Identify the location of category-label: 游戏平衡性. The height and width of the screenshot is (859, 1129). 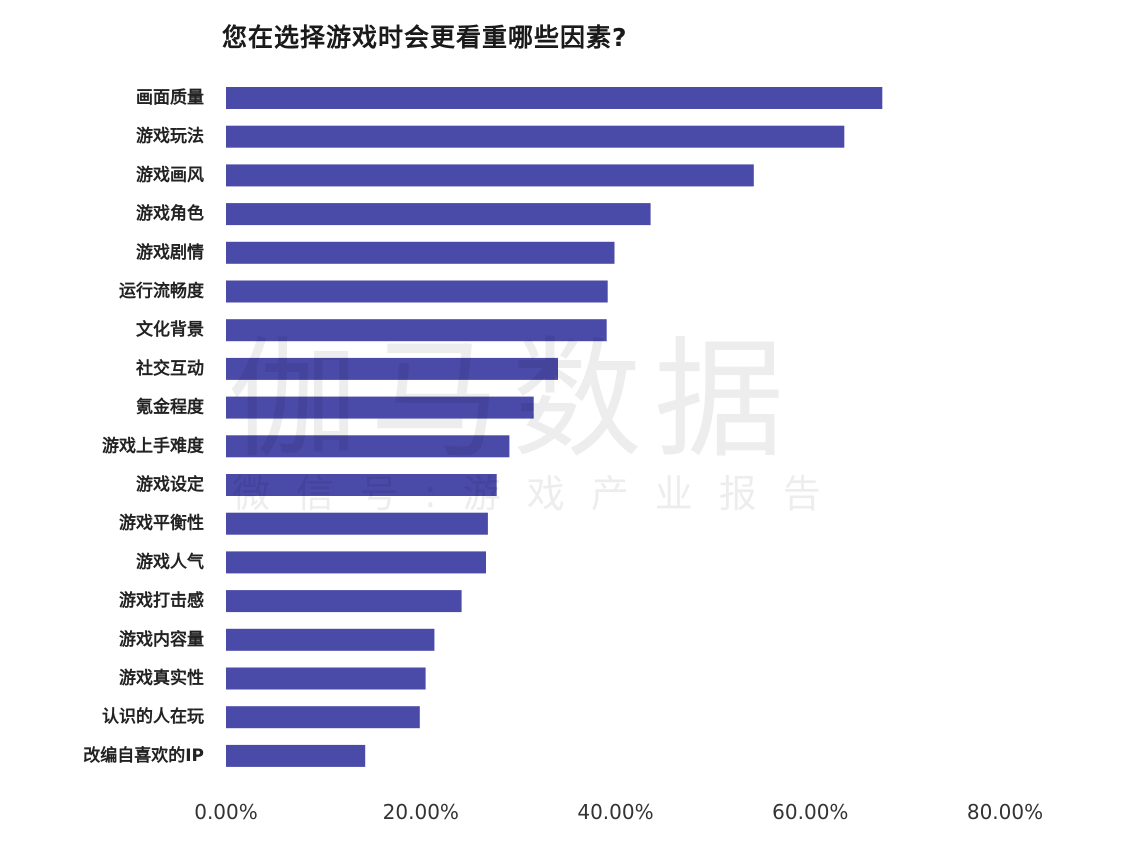
(161, 523).